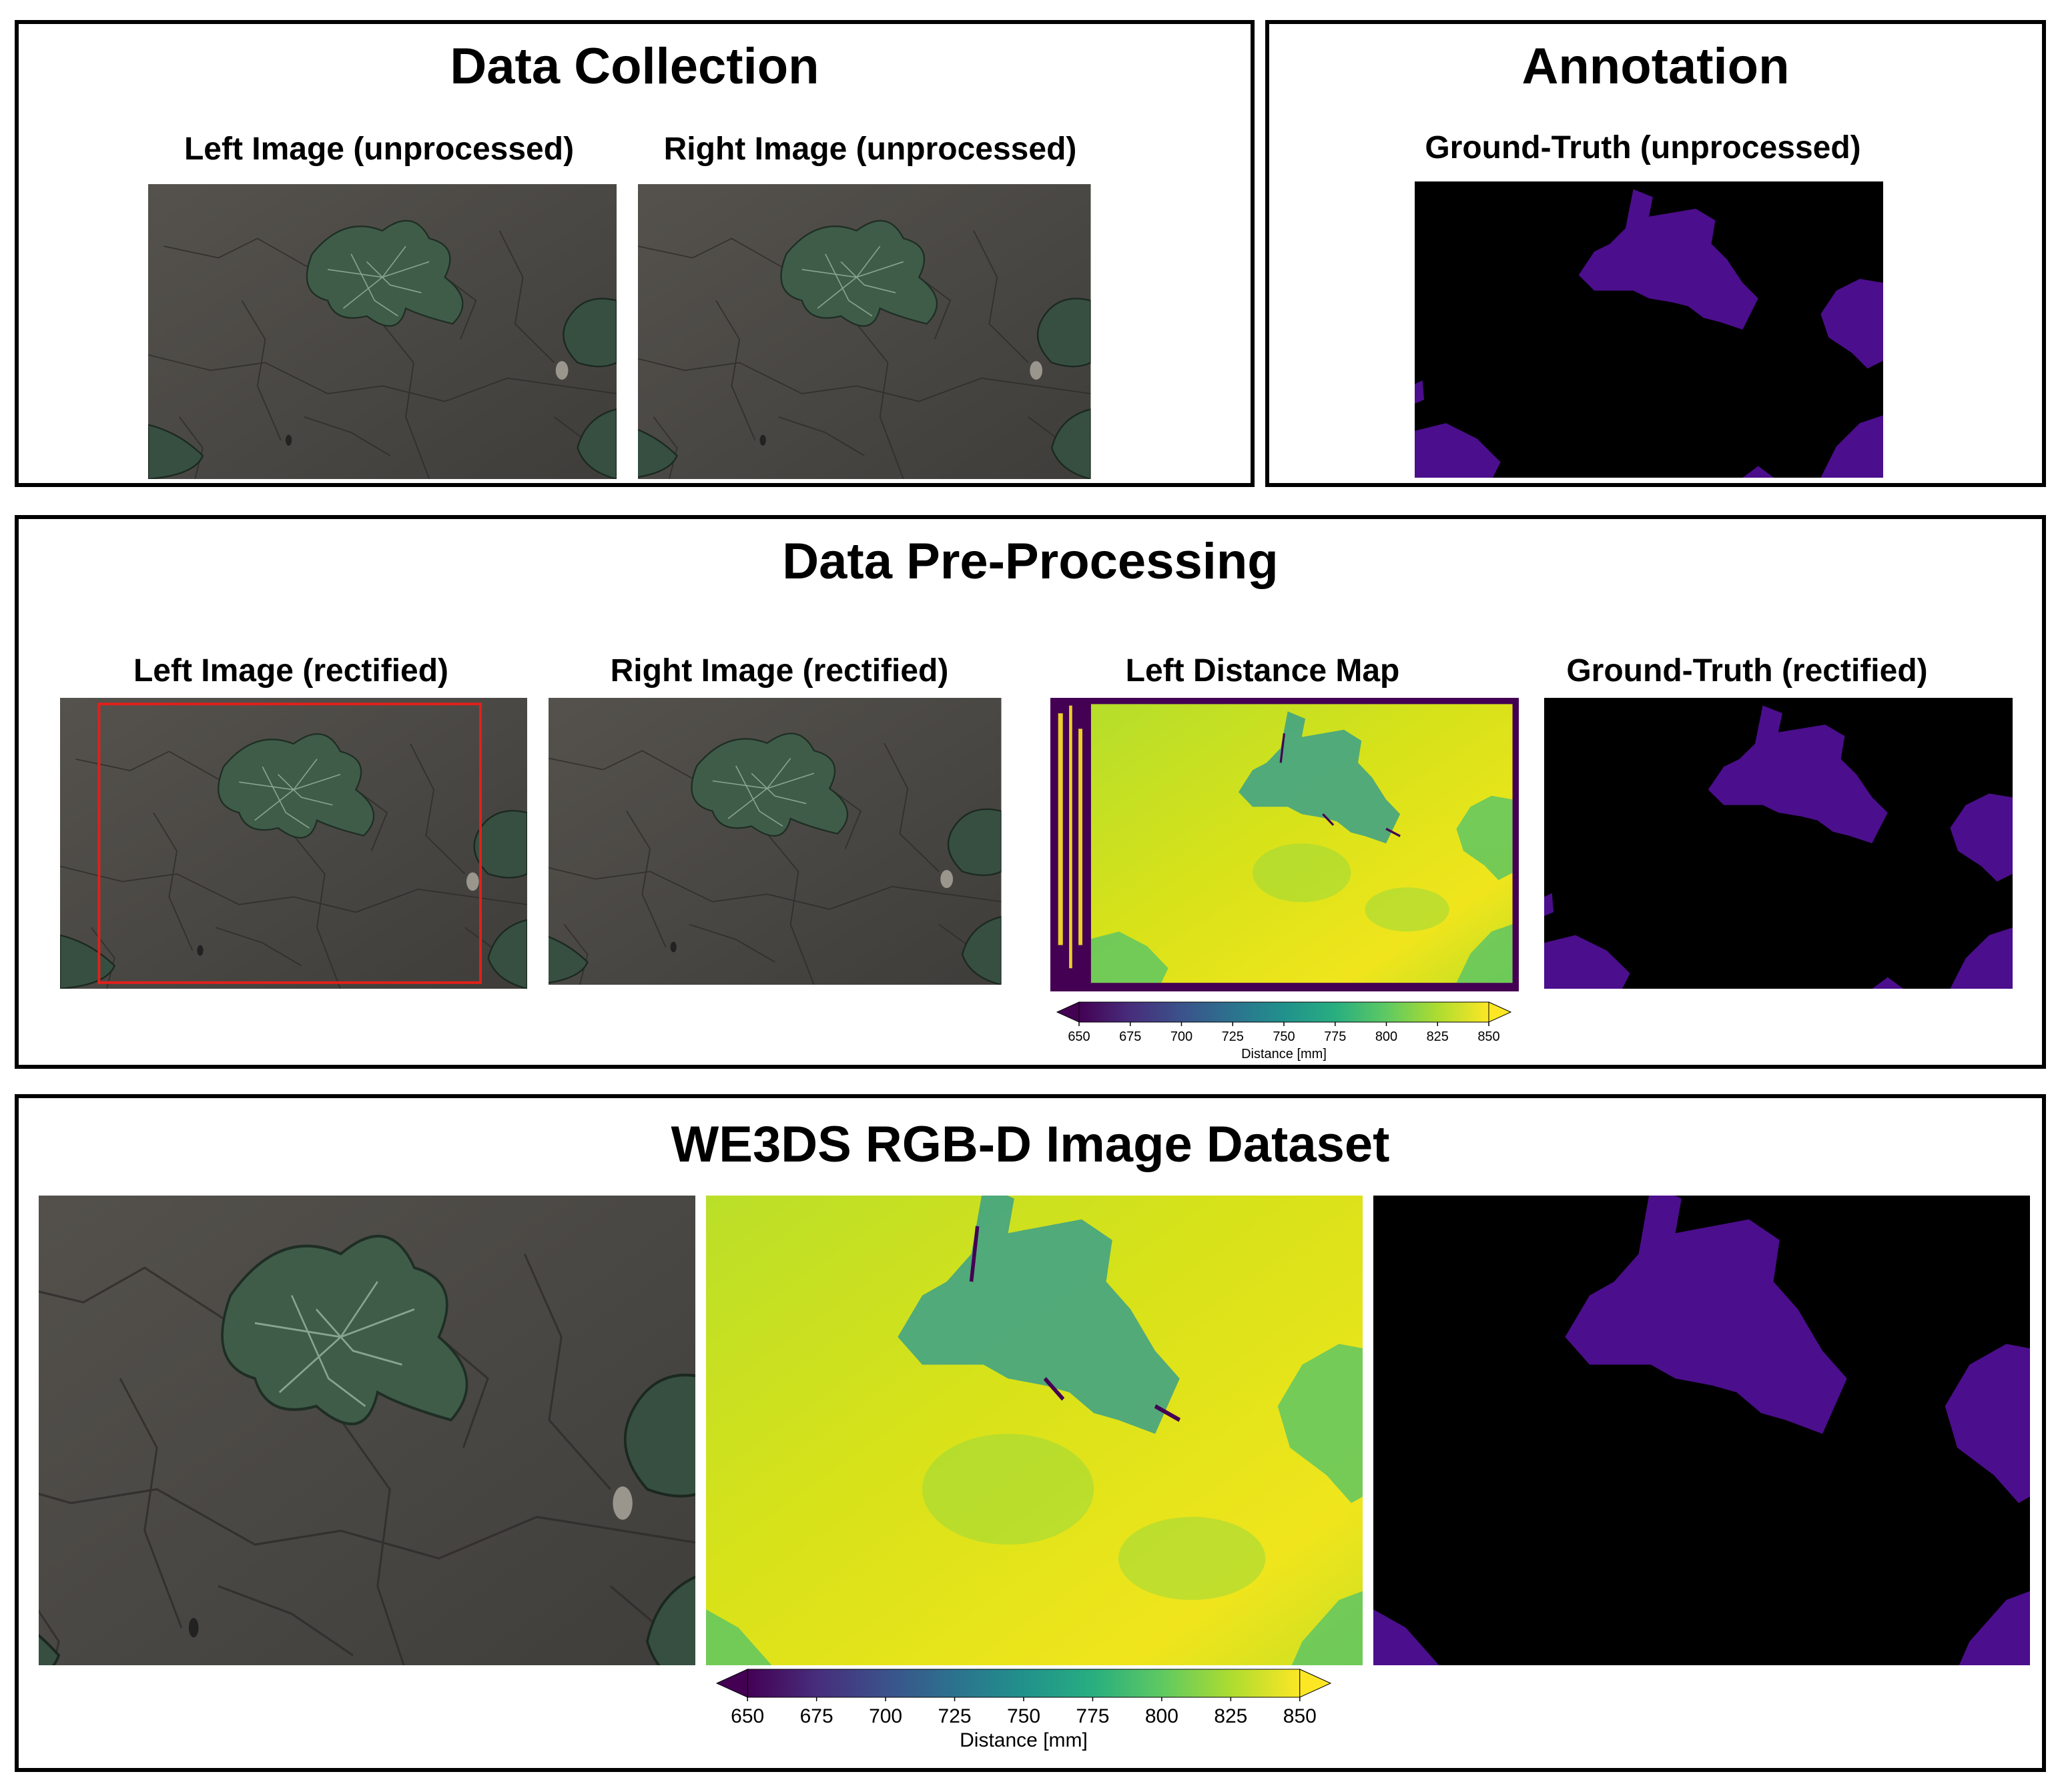  What do you see at coordinates (747, 1716) in the screenshot?
I see `cbar-large-tick-label: 650` at bounding box center [747, 1716].